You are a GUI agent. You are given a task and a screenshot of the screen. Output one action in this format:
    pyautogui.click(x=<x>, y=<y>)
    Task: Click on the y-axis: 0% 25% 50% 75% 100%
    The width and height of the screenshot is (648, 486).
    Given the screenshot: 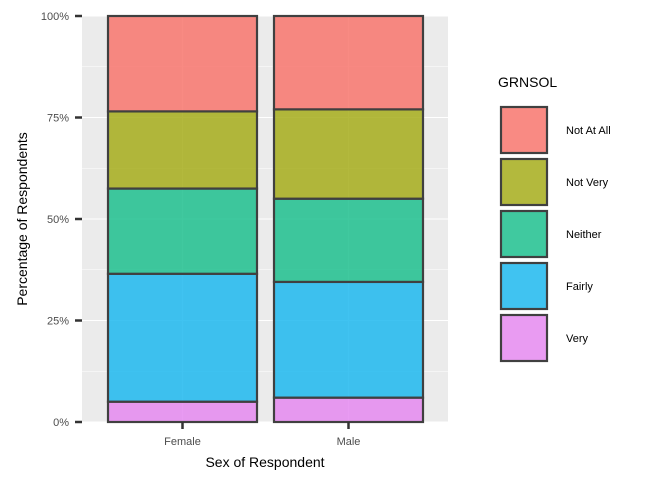 What is the action you would take?
    pyautogui.click(x=61, y=220)
    